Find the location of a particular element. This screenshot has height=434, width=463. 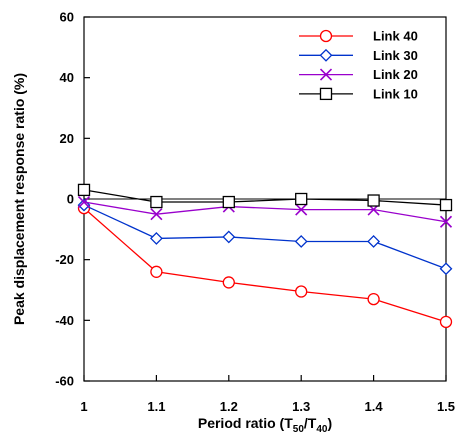

x-axis-title-sub1: 50 is located at coordinates (299, 429).